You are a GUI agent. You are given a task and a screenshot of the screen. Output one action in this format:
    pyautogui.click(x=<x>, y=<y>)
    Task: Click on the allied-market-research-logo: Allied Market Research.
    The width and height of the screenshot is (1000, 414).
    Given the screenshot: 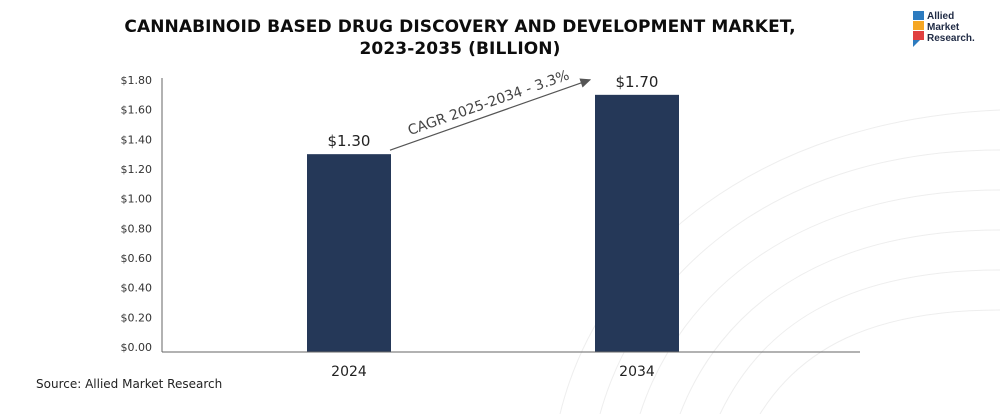 What is the action you would take?
    pyautogui.click(x=953, y=31)
    